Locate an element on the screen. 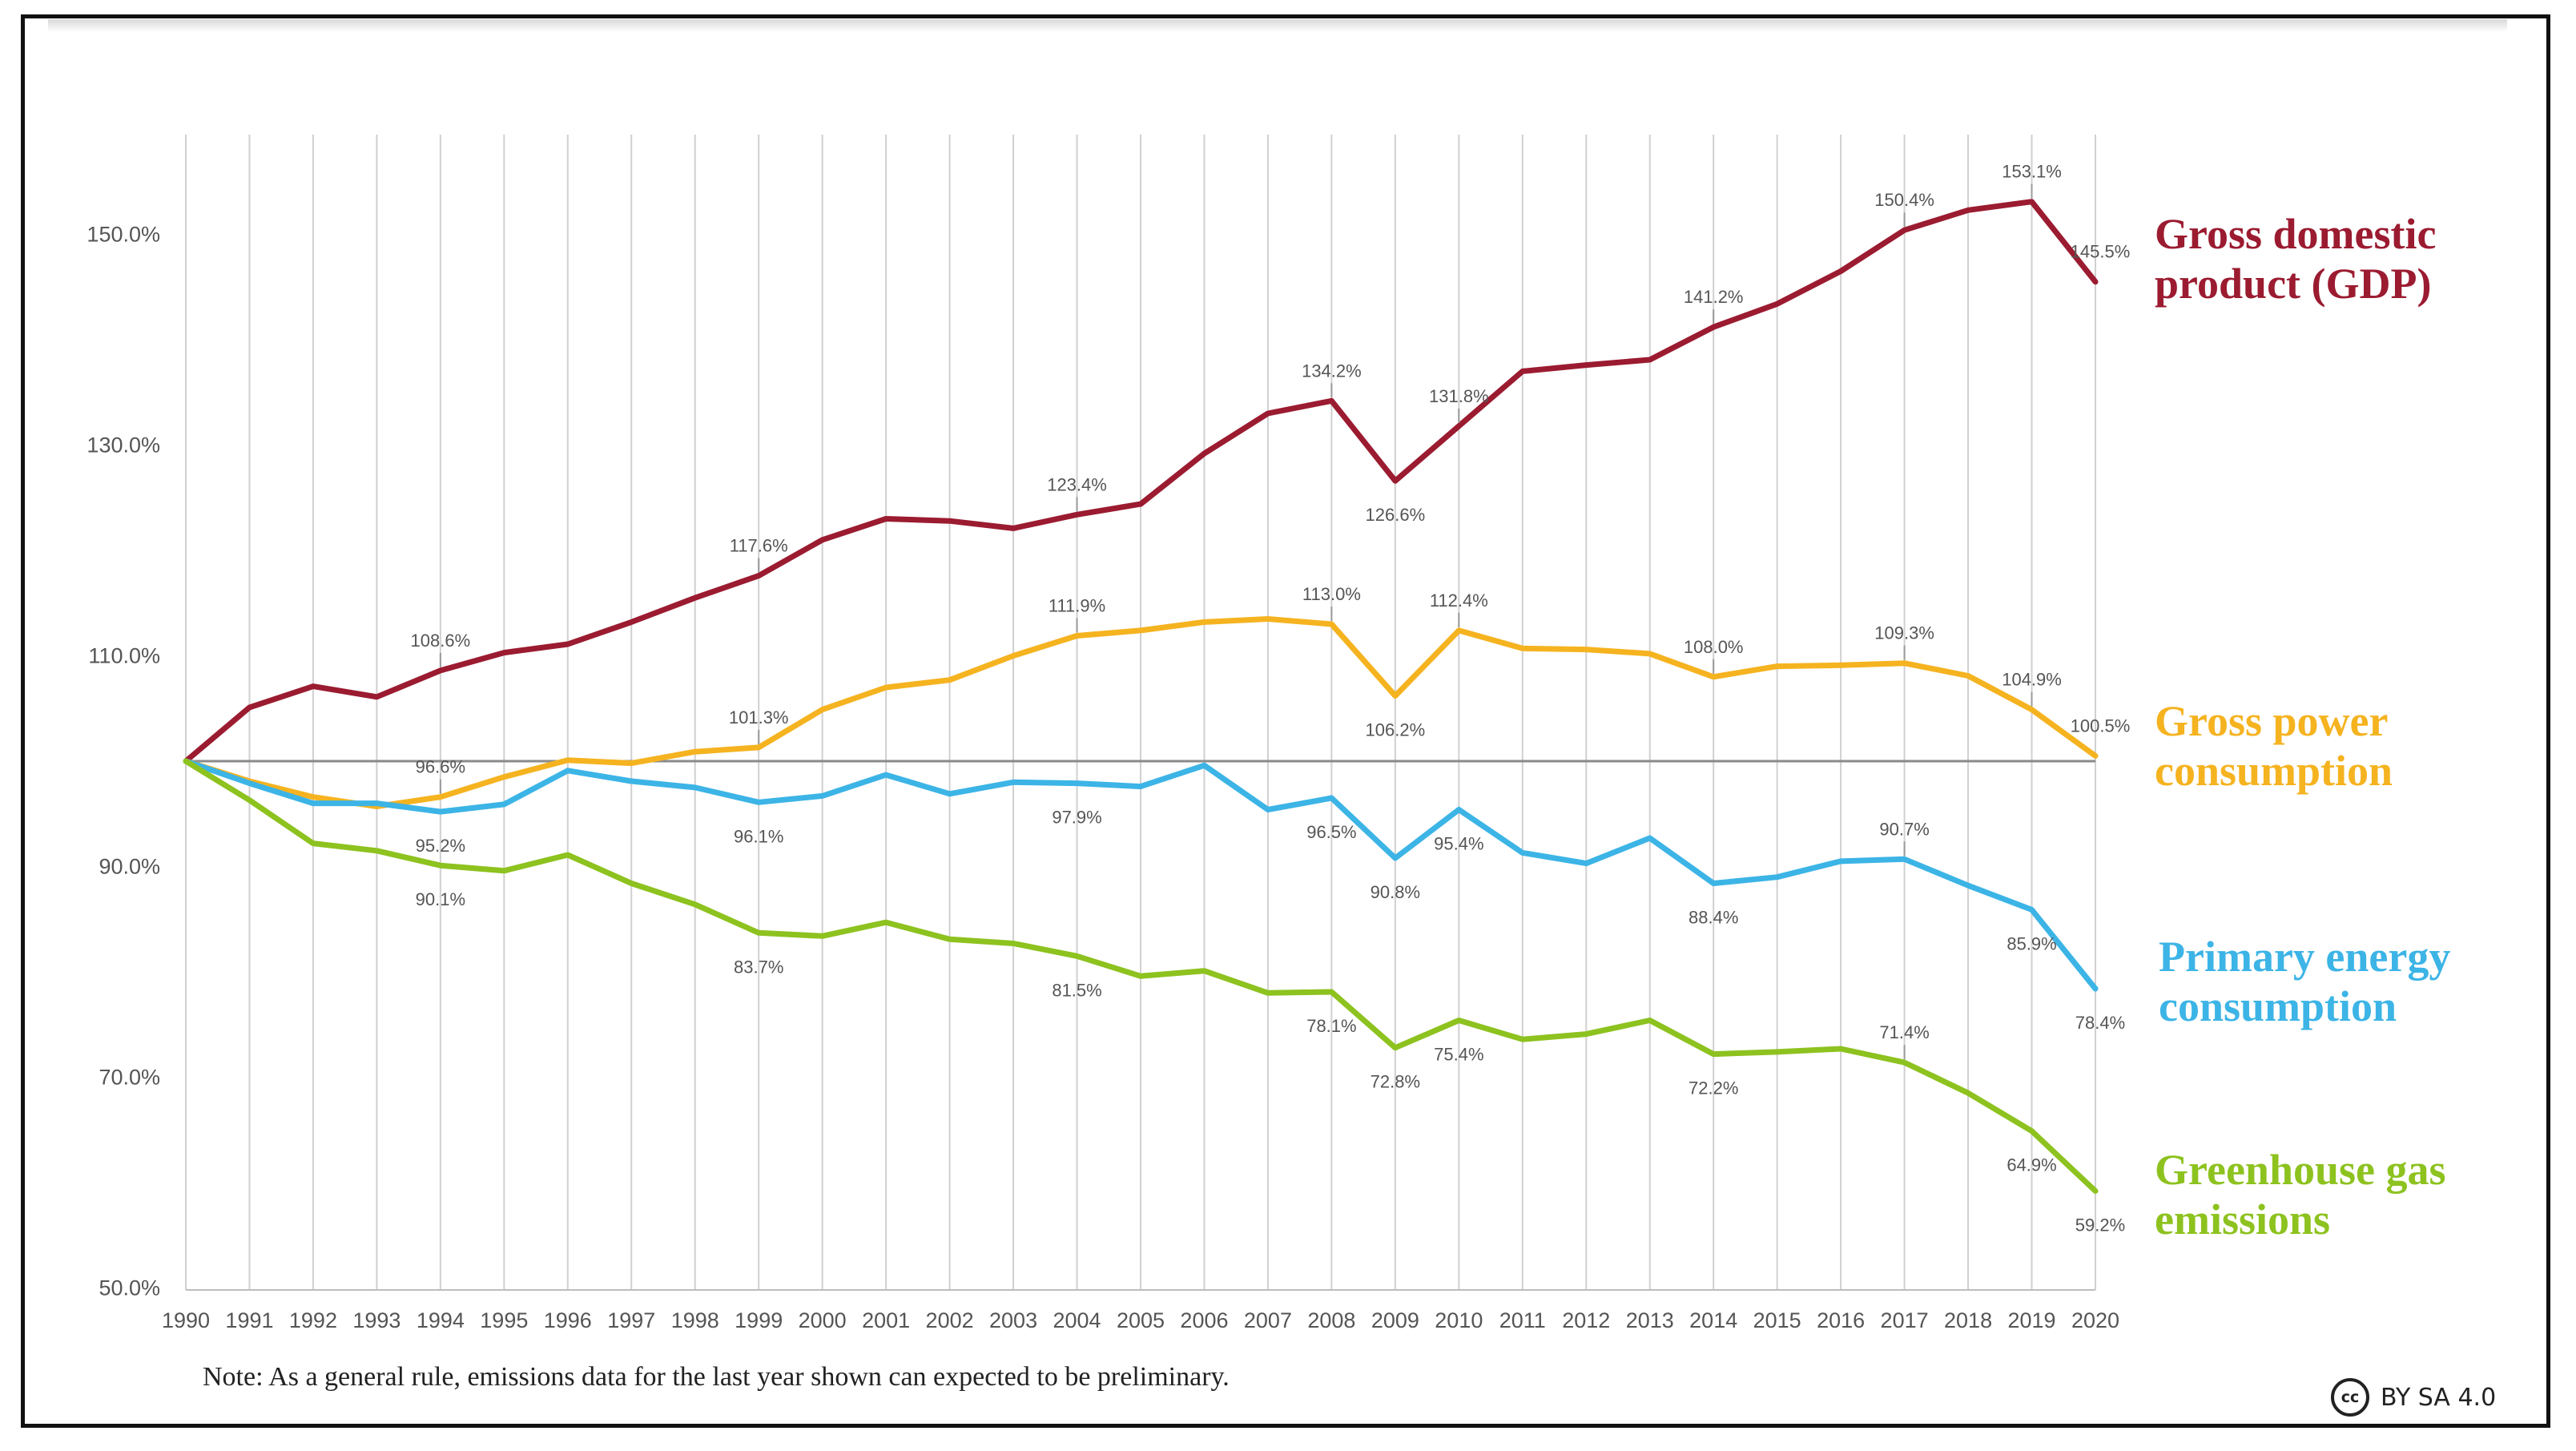 The image size is (2576, 1451). x-tick-label: 1992 is located at coordinates (313, 1320).